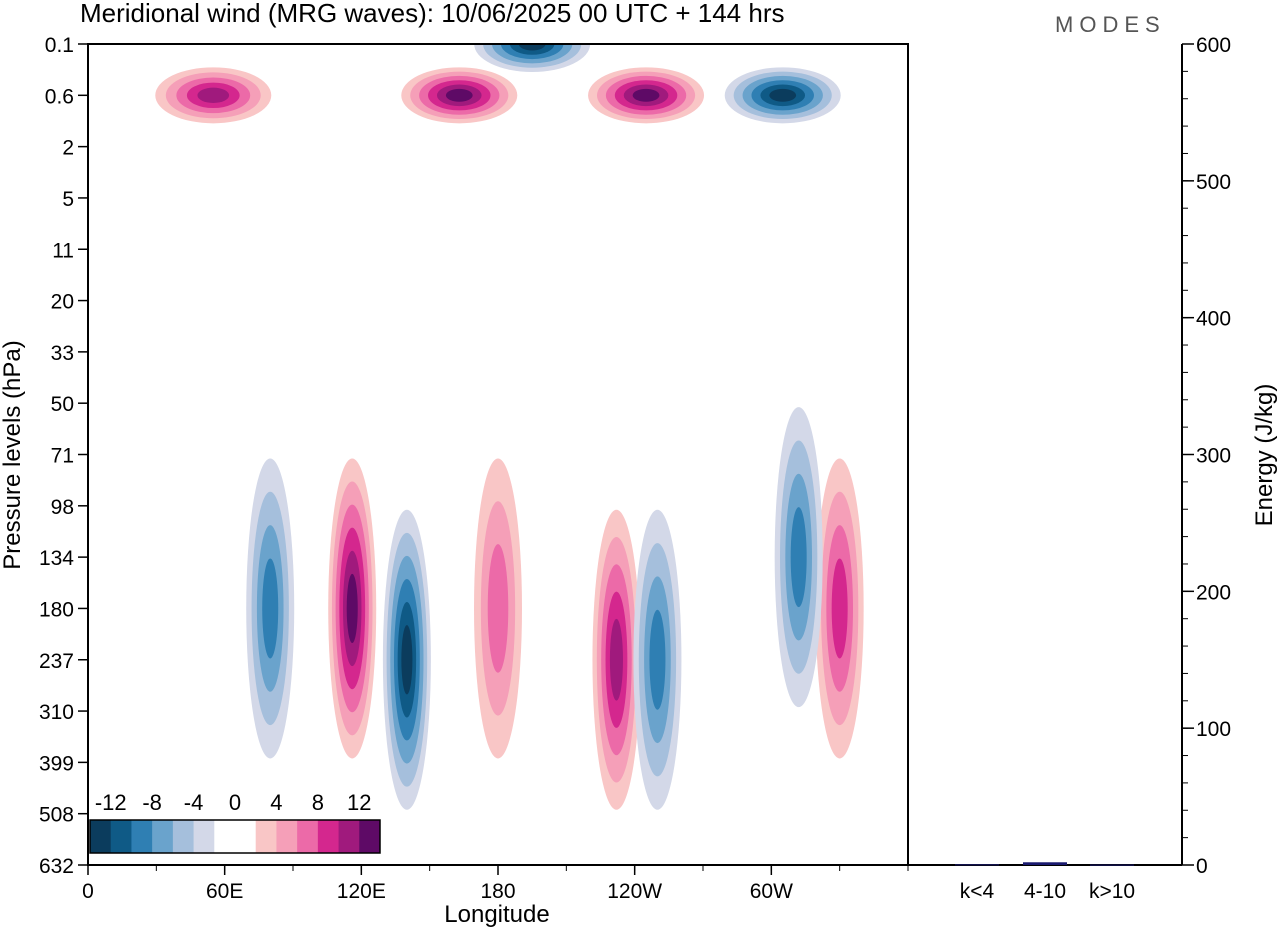  What do you see at coordinates (1045, 891) in the screenshot?
I see `energy-category-label: 4-10` at bounding box center [1045, 891].